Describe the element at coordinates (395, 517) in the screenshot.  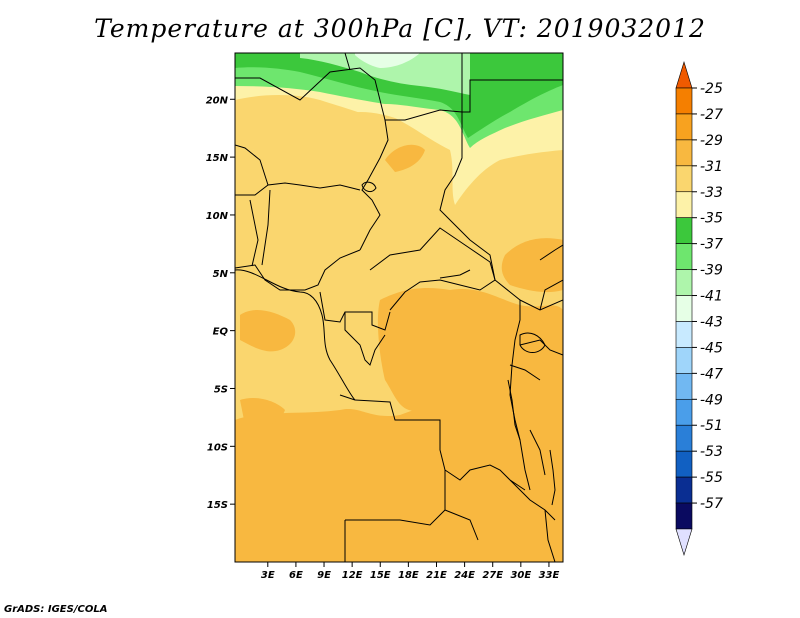
I see `border-namibia` at that location.